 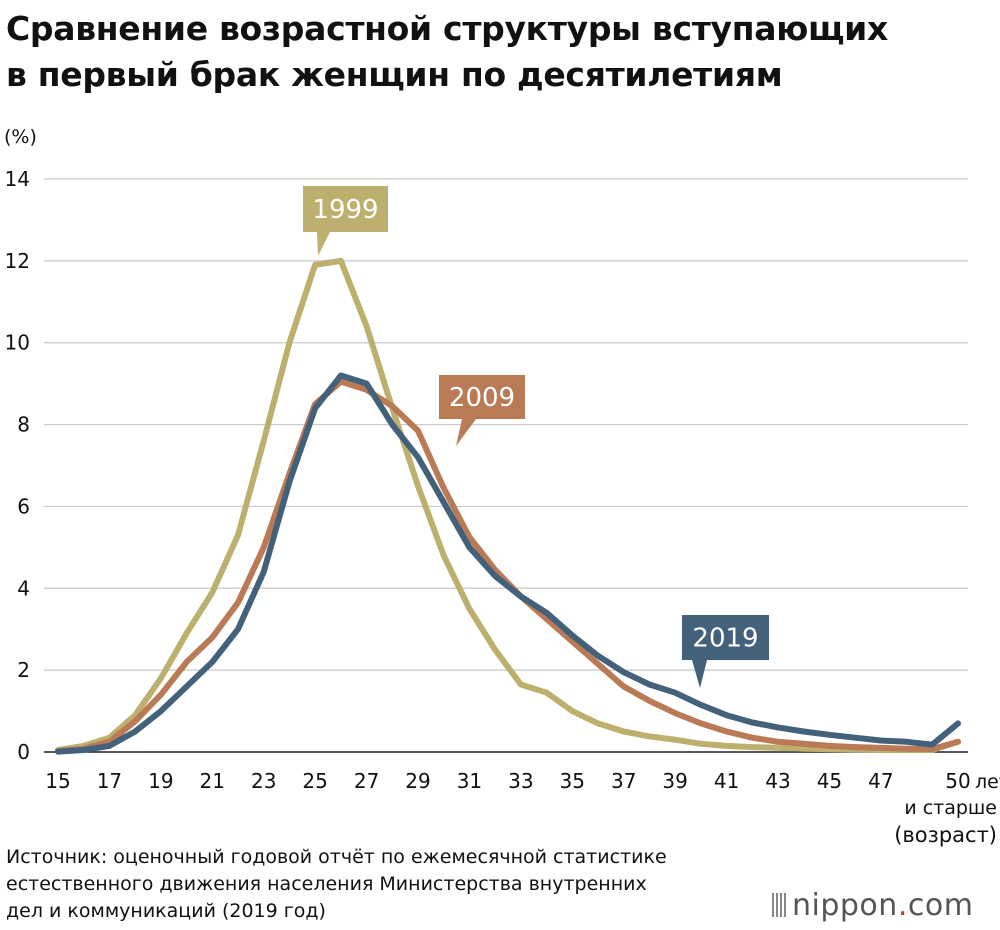 What do you see at coordinates (366, 781) in the screenshot?
I see `x-tick-label: 27` at bounding box center [366, 781].